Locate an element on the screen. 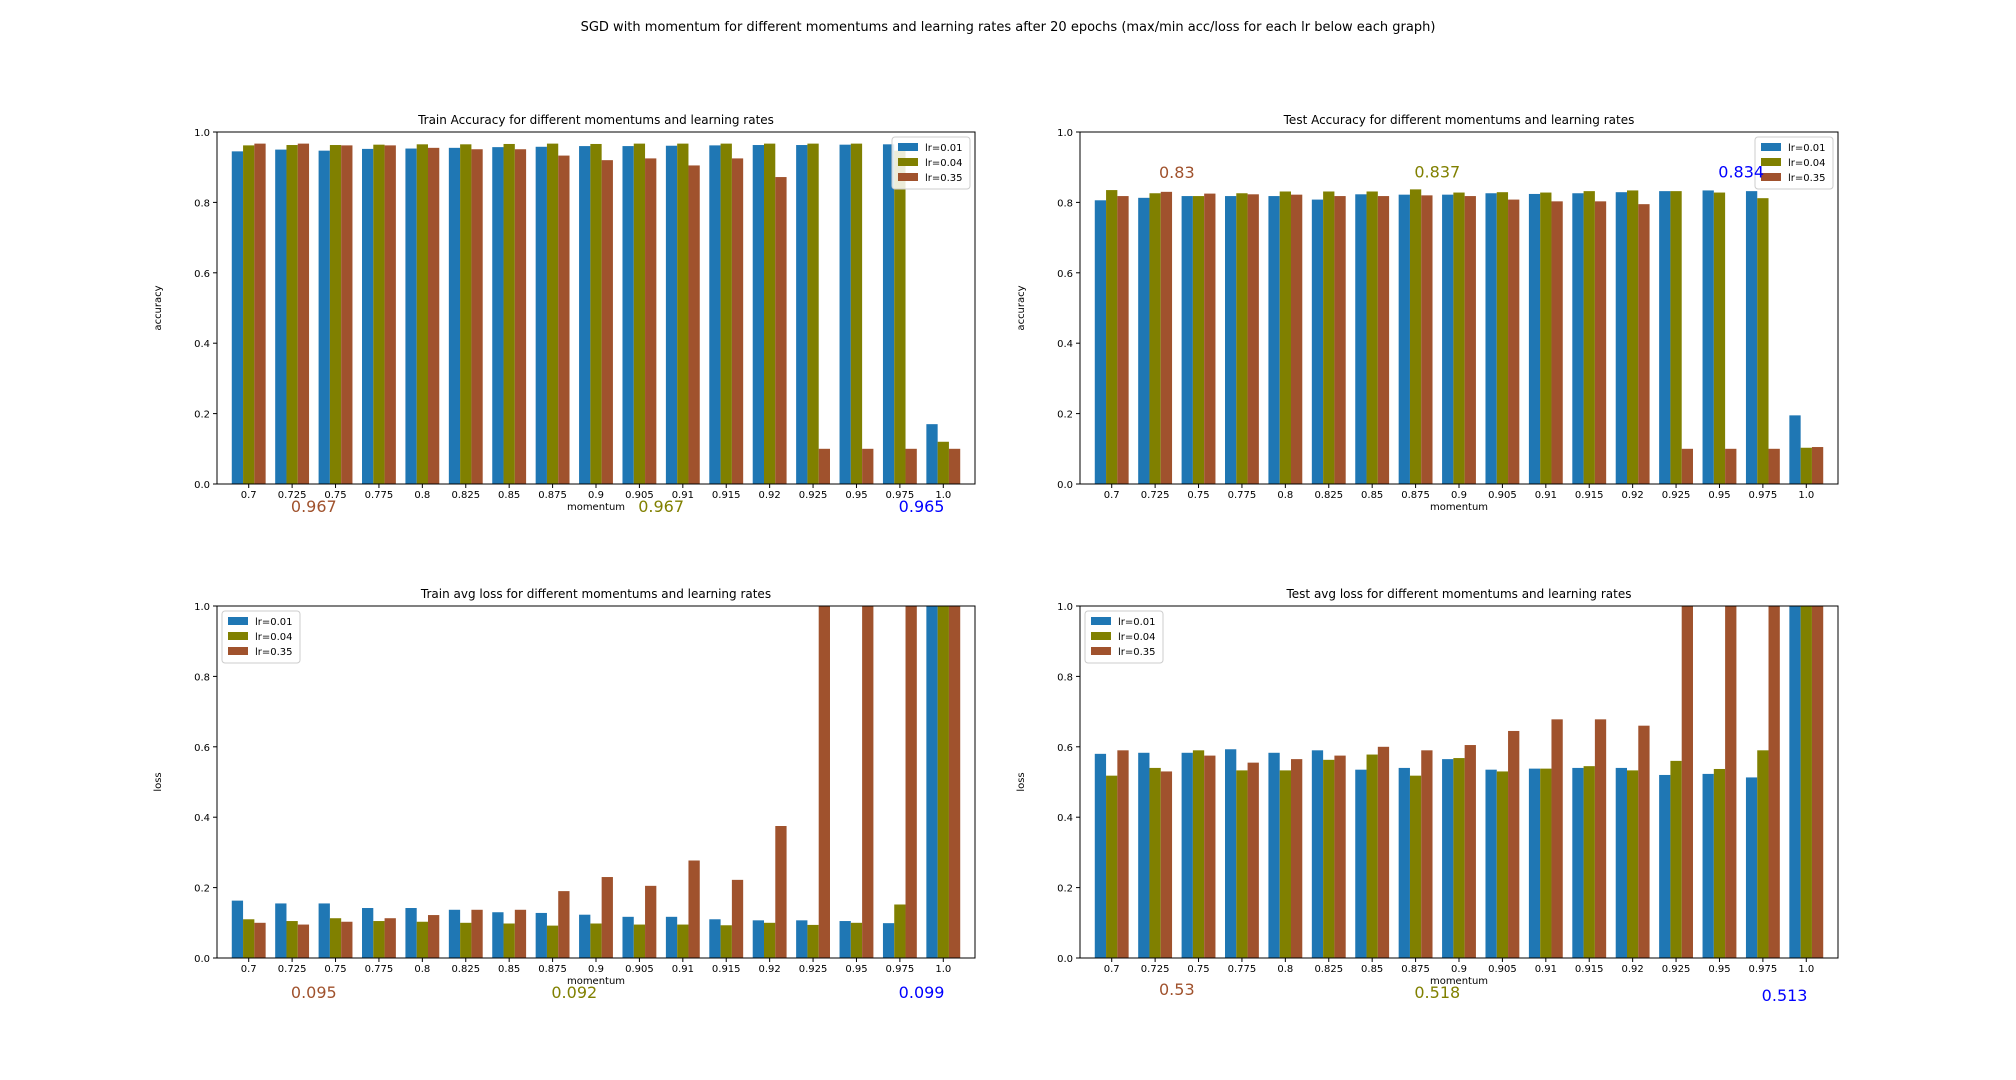 The width and height of the screenshot is (2016, 1080). x-tick-label: 0.905 is located at coordinates (1502, 495).